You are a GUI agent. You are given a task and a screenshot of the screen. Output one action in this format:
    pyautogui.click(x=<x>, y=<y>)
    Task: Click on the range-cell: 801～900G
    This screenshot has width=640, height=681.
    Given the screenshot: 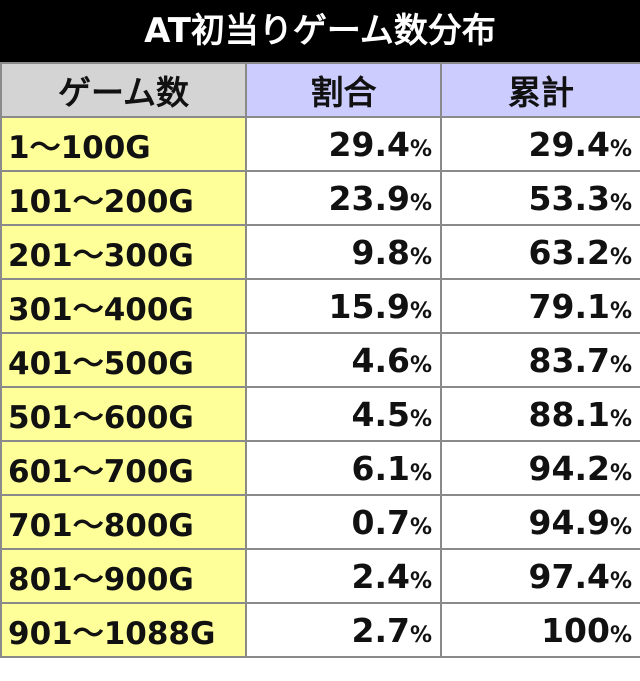 What is the action you would take?
    pyautogui.click(x=123, y=576)
    